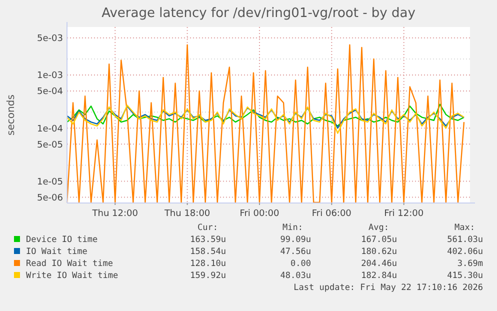 The width and height of the screenshot is (497, 311). What do you see at coordinates (260, 214) in the screenshot?
I see `x-tick-label: Fri 00:00` at bounding box center [260, 214].